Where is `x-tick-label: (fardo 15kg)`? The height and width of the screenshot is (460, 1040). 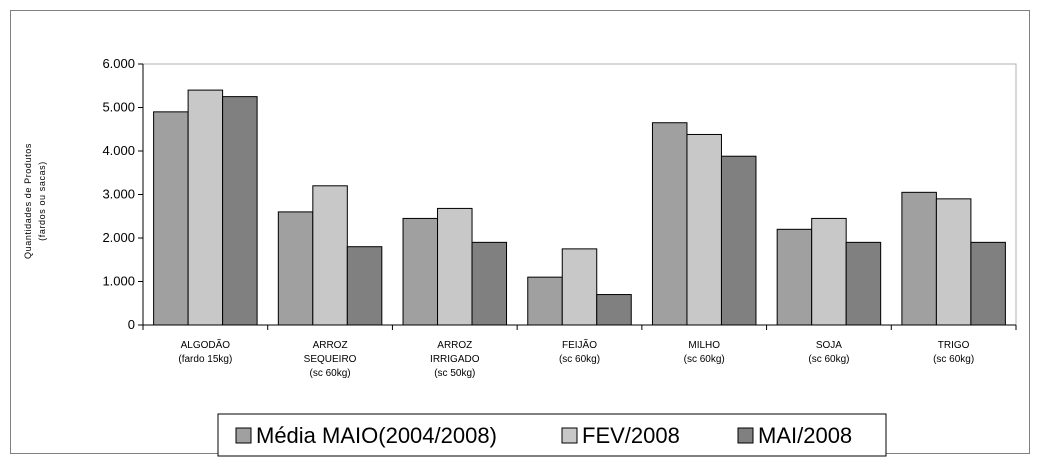 x-tick-label: (fardo 15kg) is located at coordinates (205, 359).